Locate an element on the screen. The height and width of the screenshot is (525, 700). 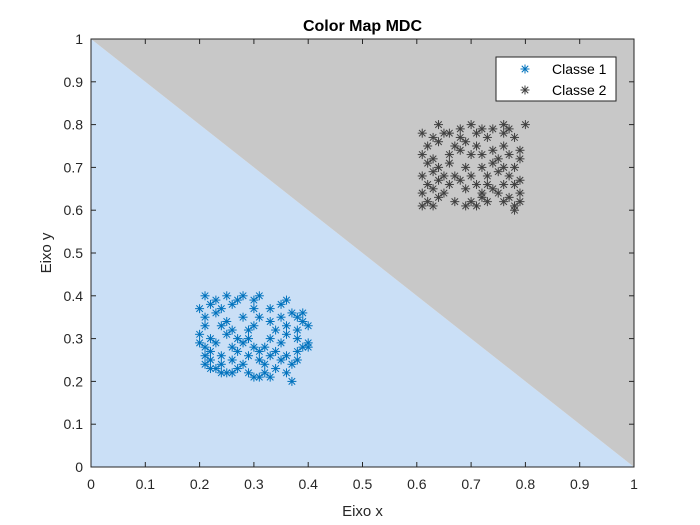
y-tick-label: 0.9 is located at coordinates (74, 82).